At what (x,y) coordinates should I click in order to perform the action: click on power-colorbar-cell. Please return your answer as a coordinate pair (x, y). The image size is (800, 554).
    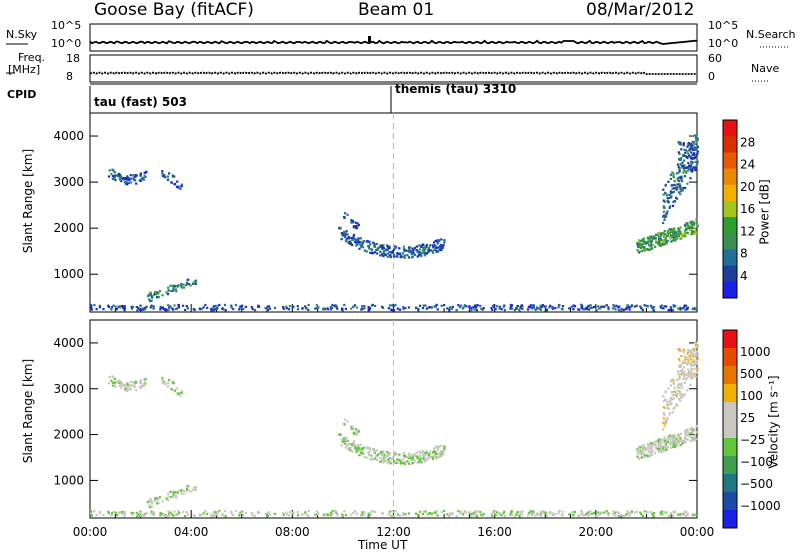
    Looking at the image, I should click on (730, 241).